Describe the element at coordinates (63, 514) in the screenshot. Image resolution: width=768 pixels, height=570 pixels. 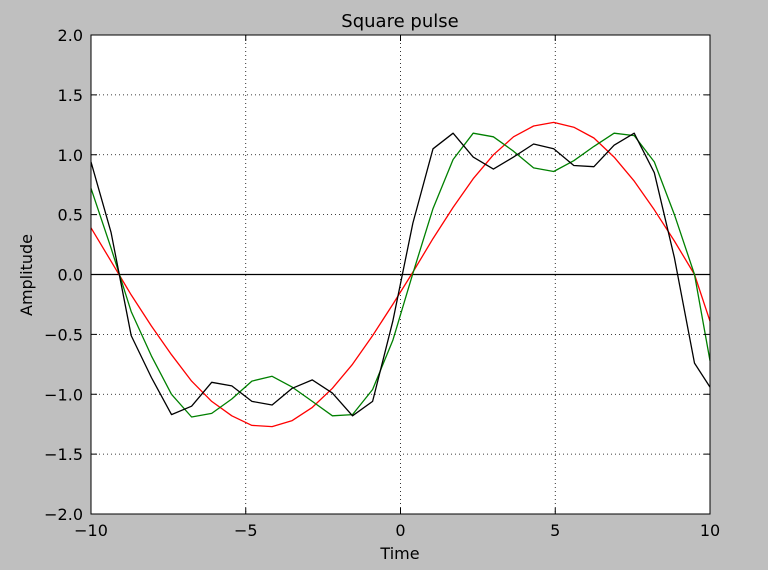
I see `y-tick-label: −2.0` at that location.